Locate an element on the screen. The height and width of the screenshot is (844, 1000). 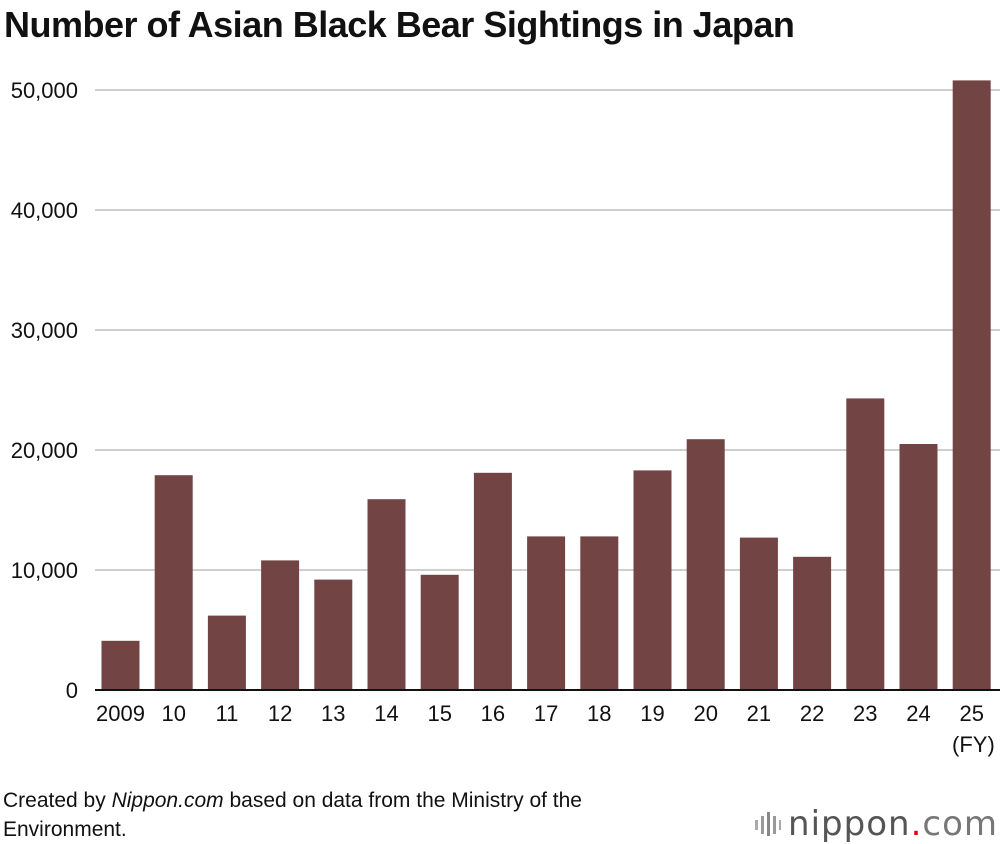
x-tick-label: 19 is located at coordinates (652, 713).